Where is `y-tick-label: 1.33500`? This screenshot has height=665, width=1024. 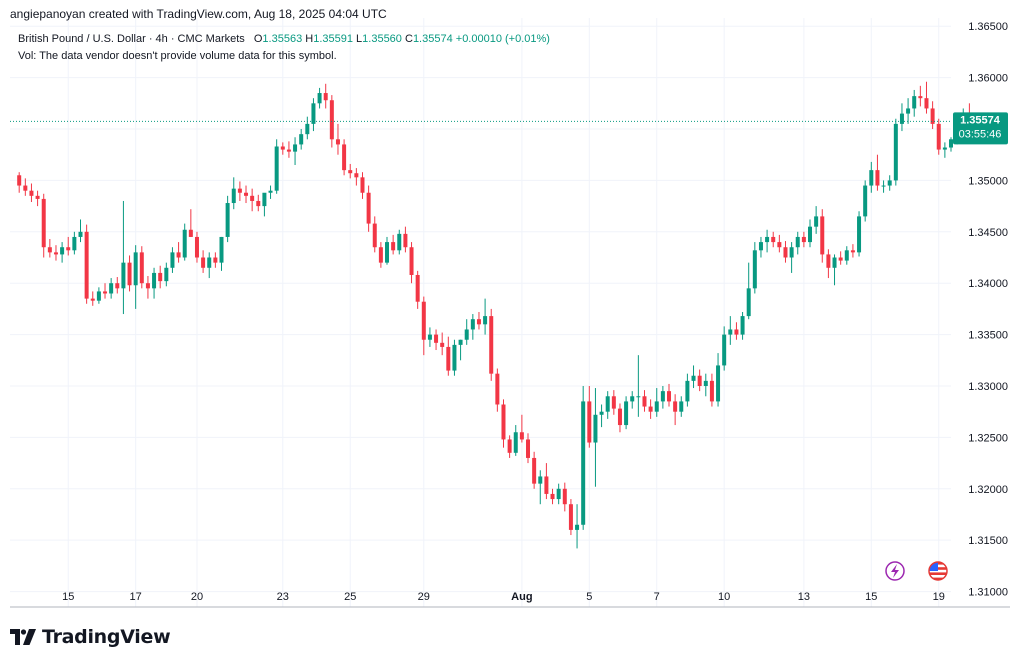 y-tick-label: 1.33500 is located at coordinates (988, 336).